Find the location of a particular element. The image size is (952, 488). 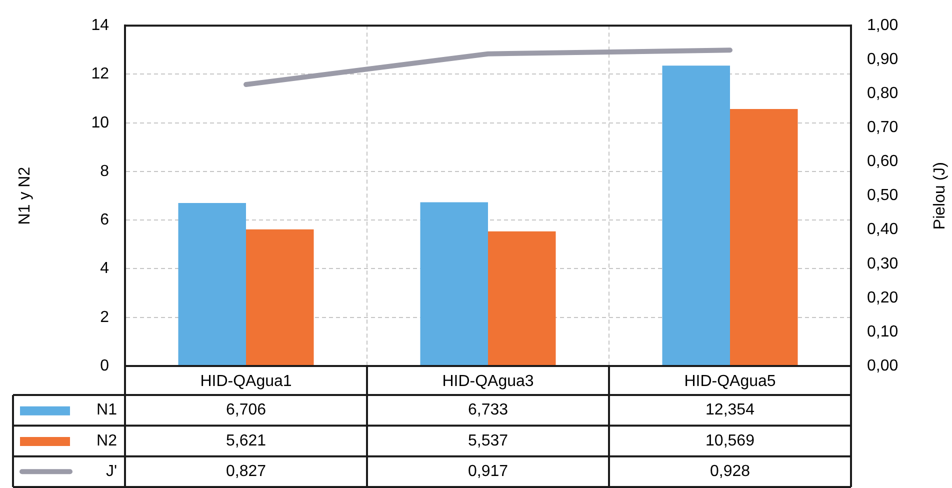

legend-label: J' is located at coordinates (111, 471).